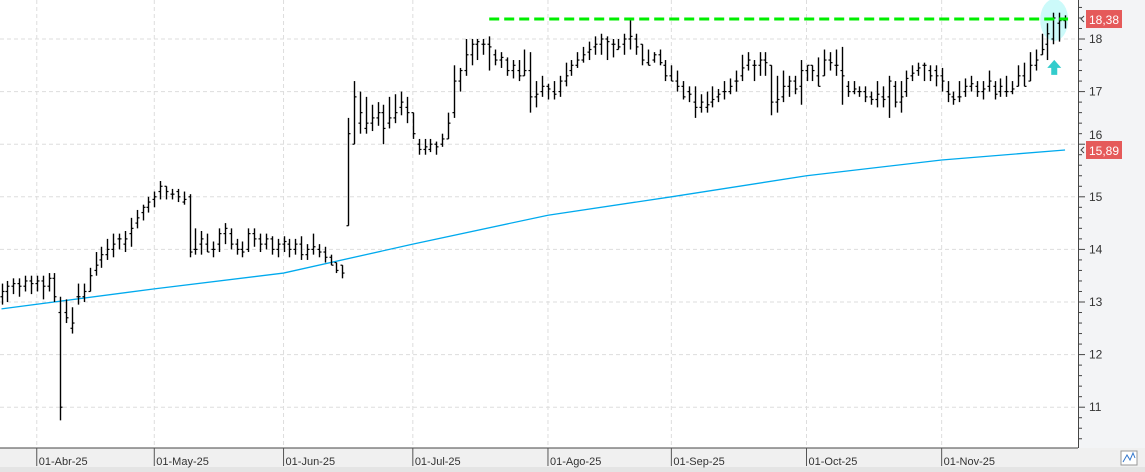 The image size is (1145, 472). Describe the element at coordinates (1090, 223) in the screenshot. I see `y-axis: 11 12 13 14 15 16 17 18` at that location.